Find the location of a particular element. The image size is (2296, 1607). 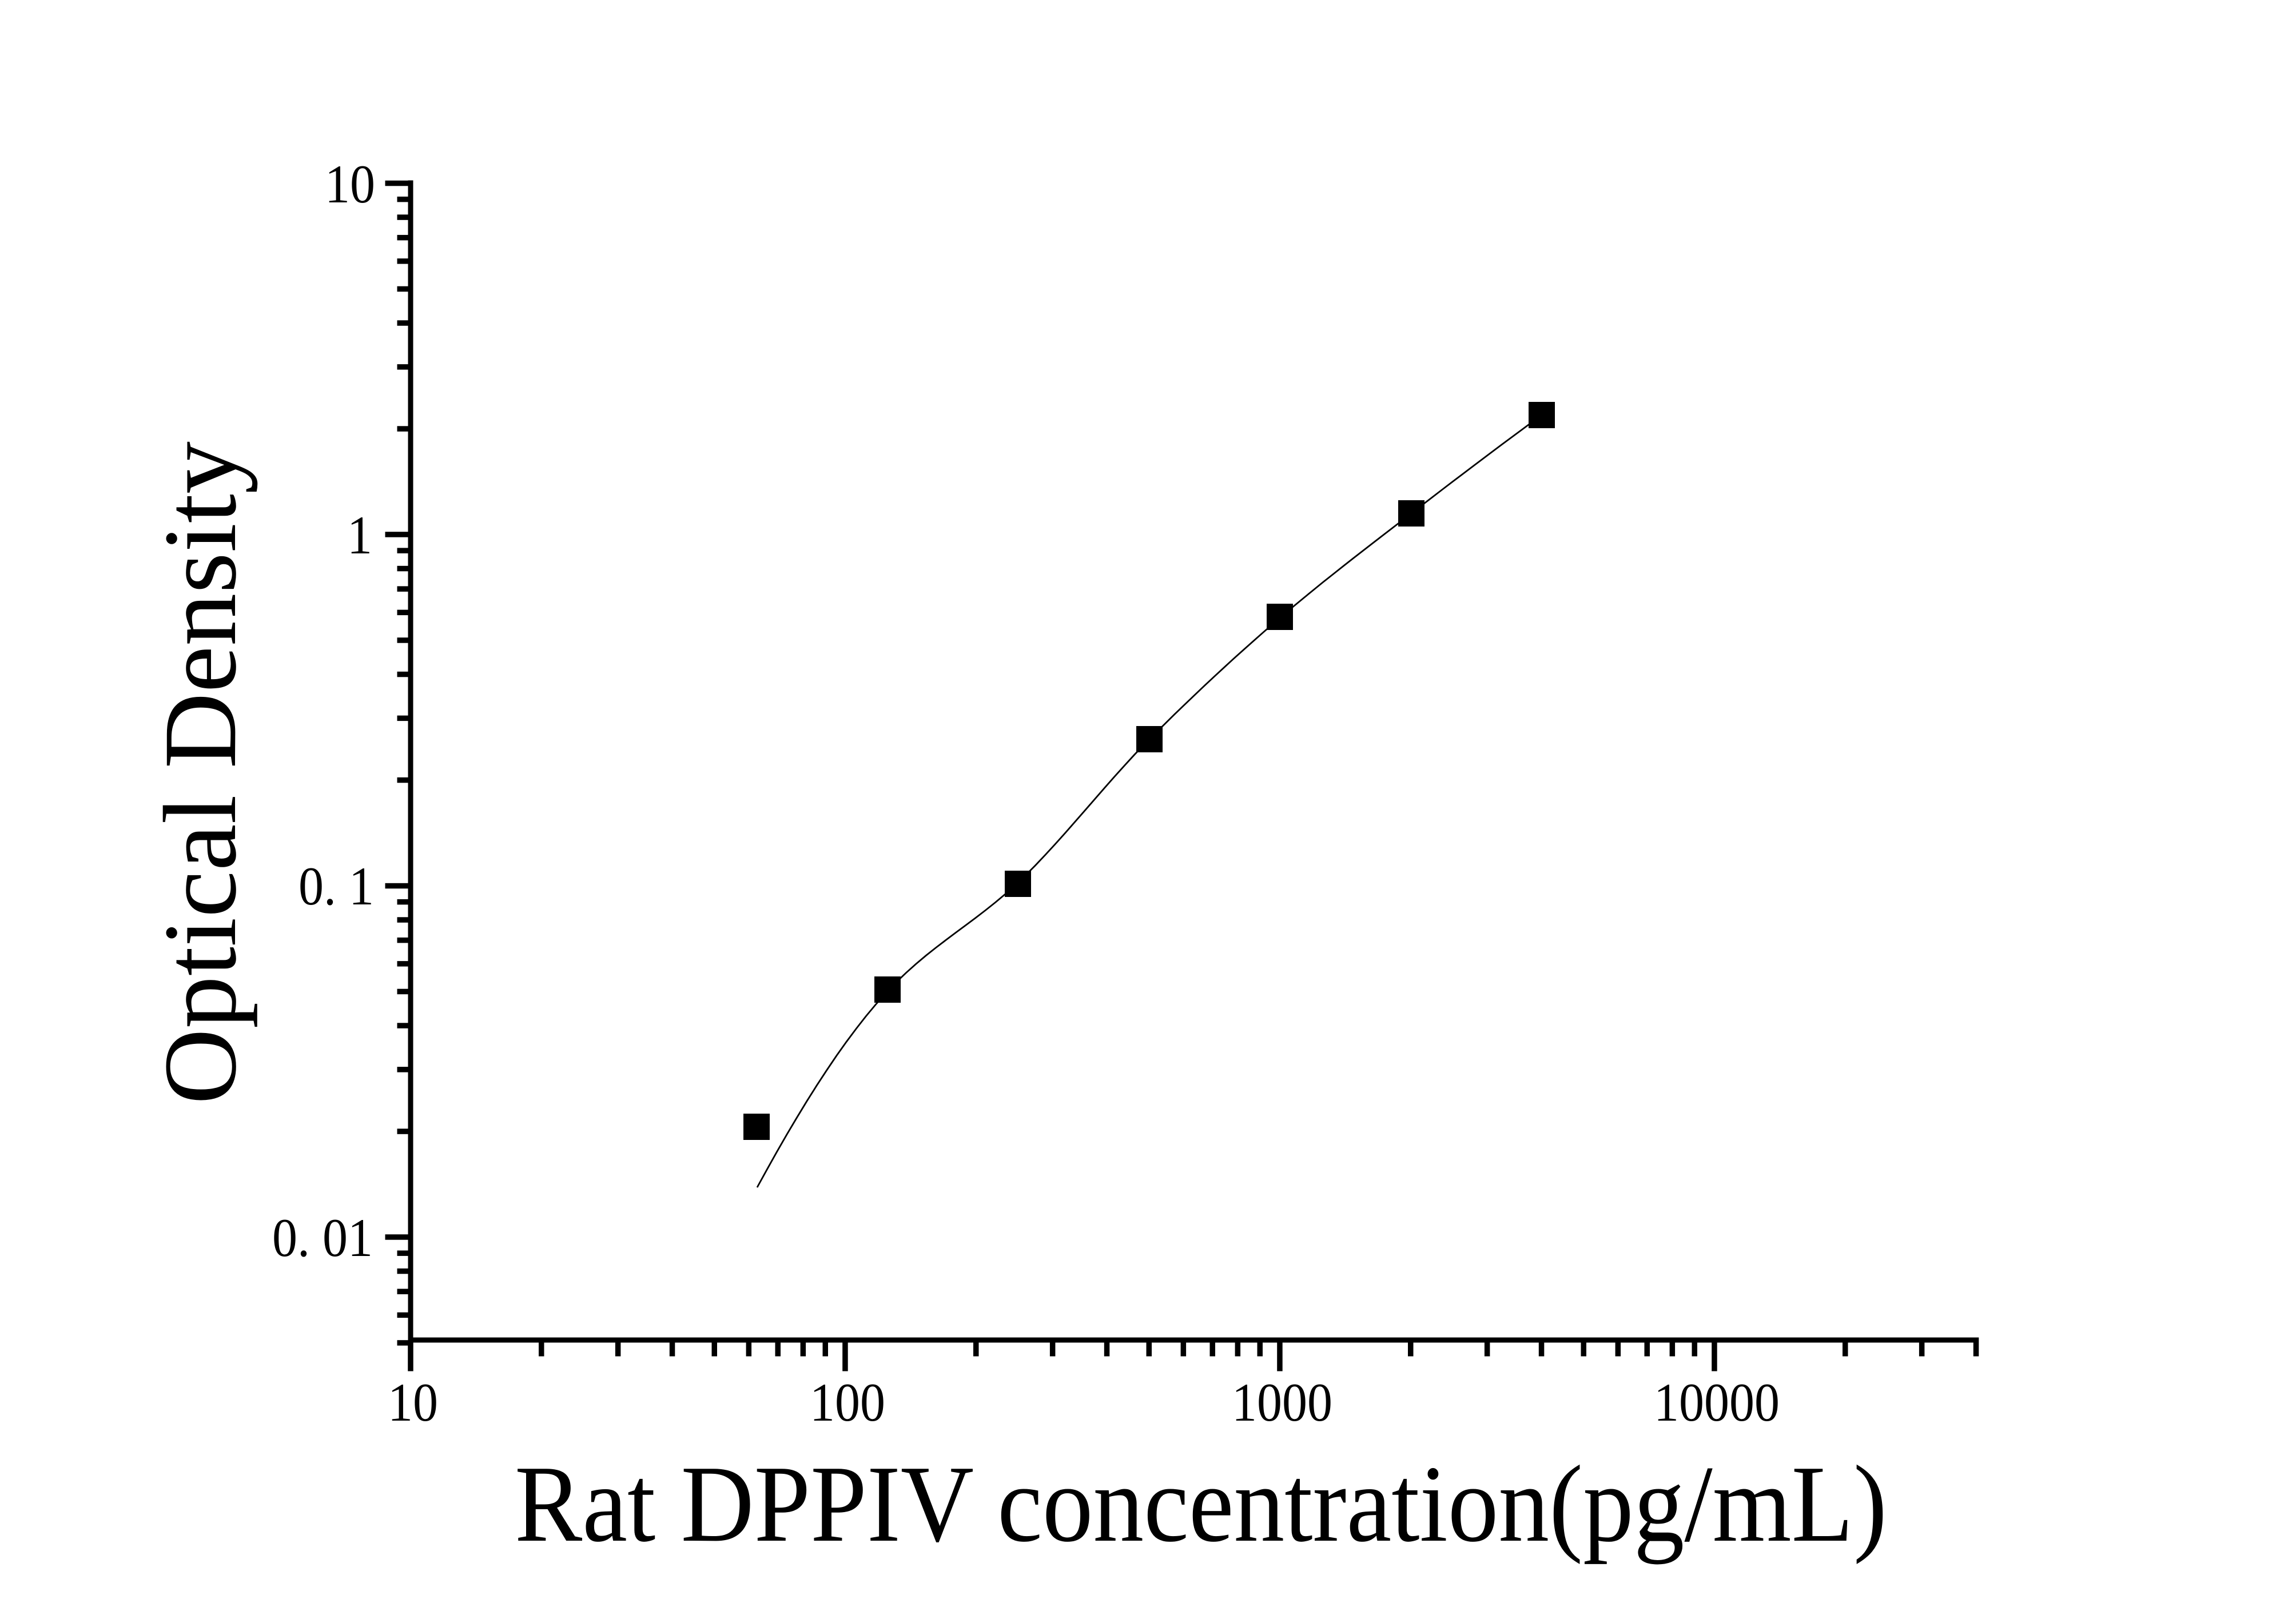

svg-text: 1 is located at coordinates (359, 535).